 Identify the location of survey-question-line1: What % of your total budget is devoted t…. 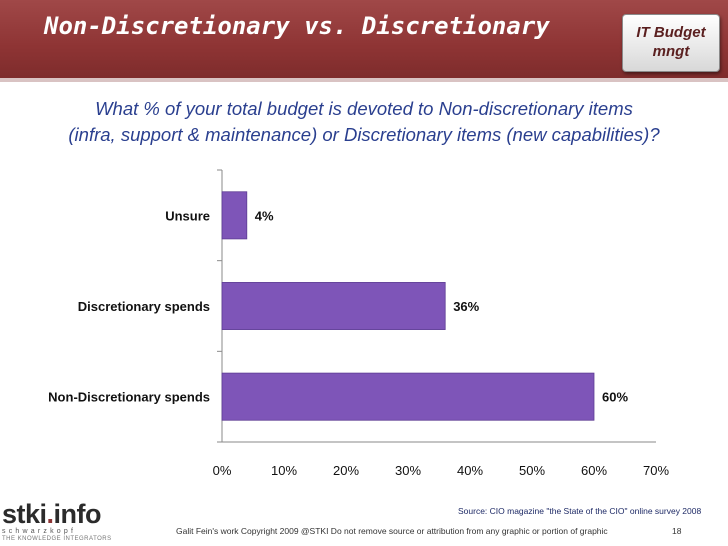
(364, 108).